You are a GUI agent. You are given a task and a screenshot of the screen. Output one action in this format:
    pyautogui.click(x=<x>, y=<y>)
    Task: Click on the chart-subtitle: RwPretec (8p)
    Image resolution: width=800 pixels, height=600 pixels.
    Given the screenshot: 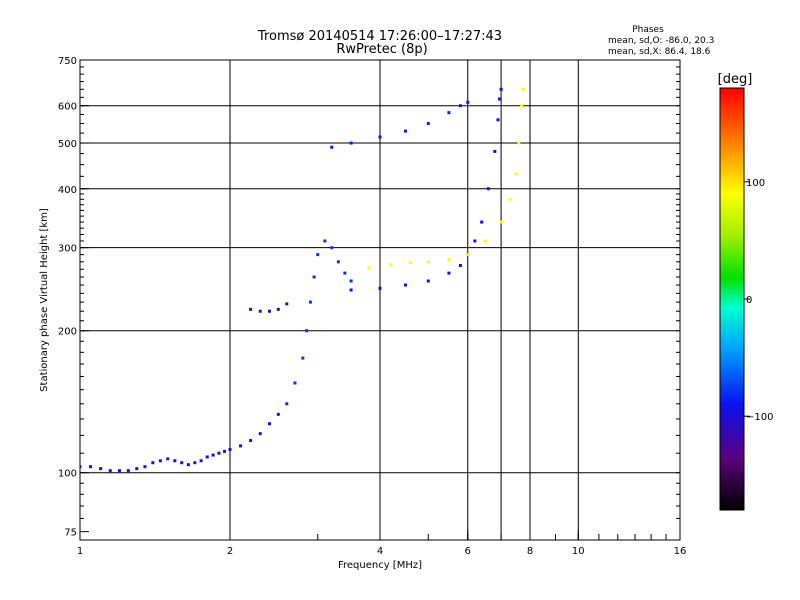 What is the action you would take?
    pyautogui.click(x=381, y=49)
    